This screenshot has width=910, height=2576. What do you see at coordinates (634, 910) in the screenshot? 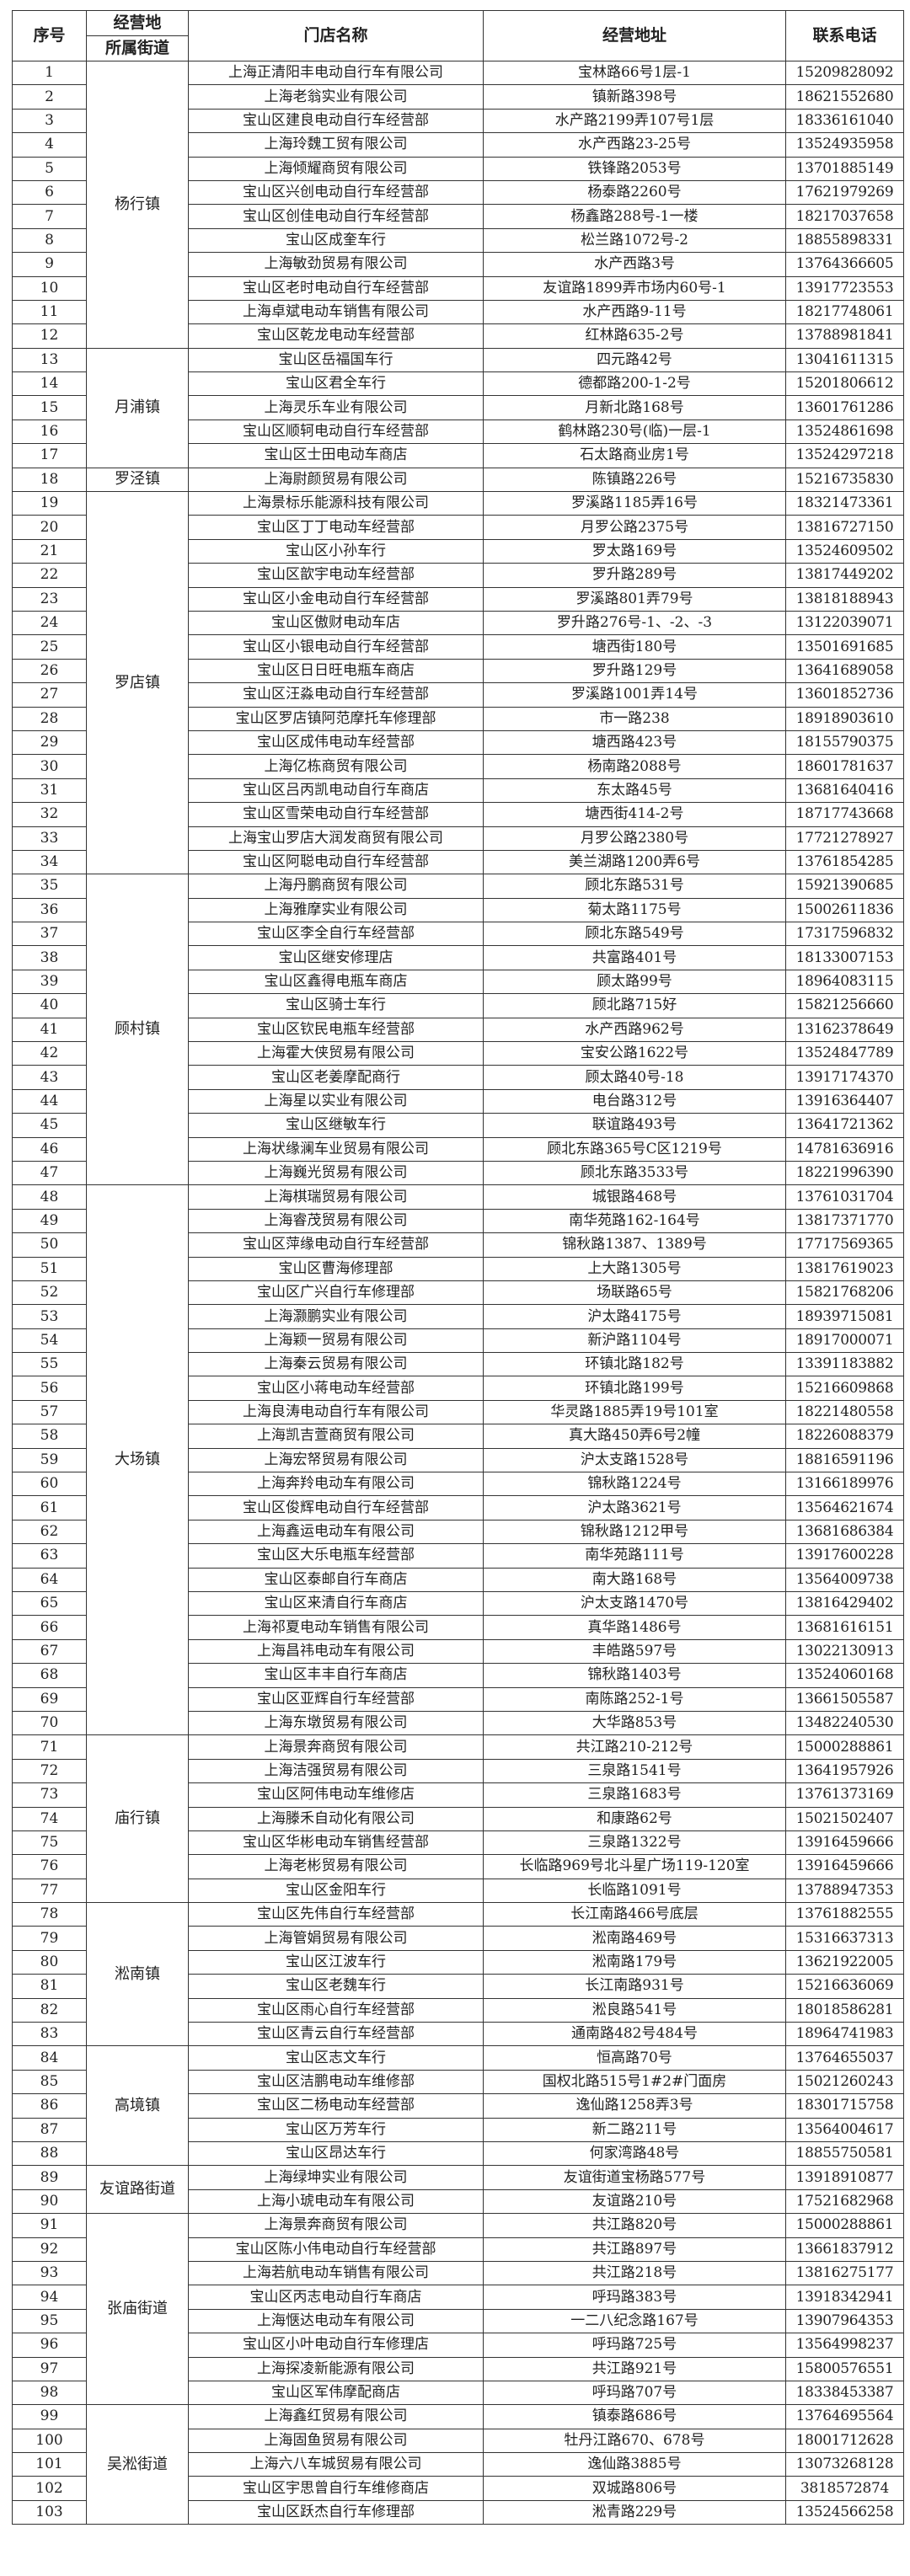
I see `store-address: 菊太路1175号` at bounding box center [634, 910].